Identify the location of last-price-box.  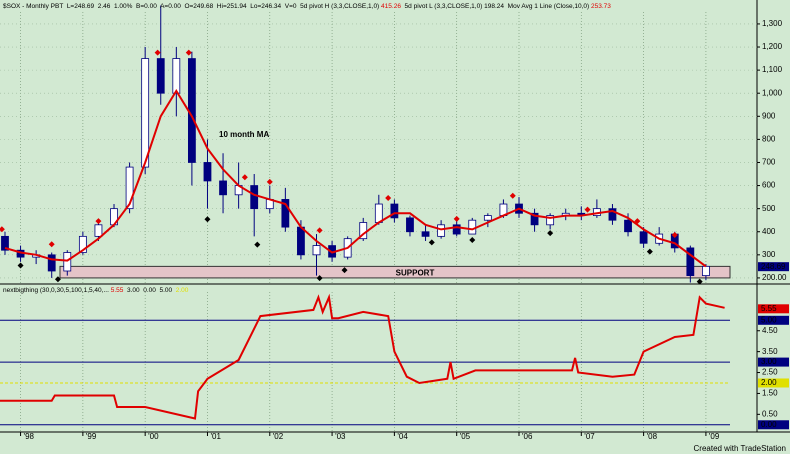
(773, 267).